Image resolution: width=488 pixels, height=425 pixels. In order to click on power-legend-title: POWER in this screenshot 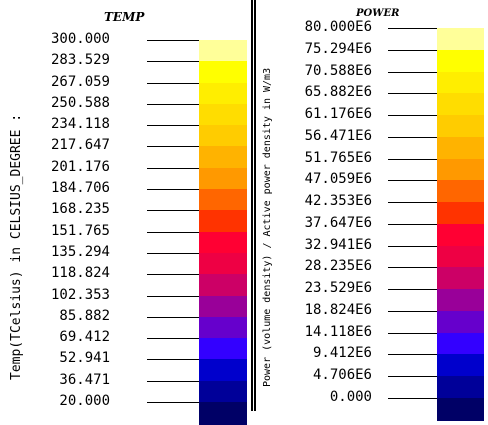, I will do `click(378, 13)`.